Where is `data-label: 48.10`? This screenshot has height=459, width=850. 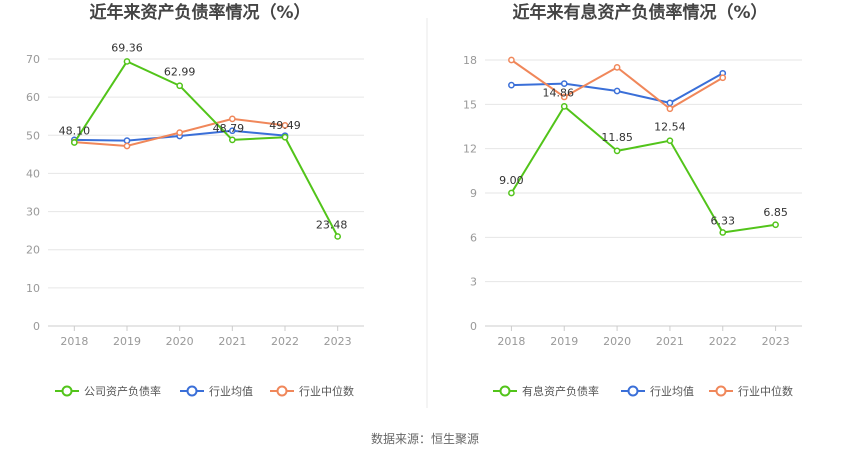
data-label: 48.10 is located at coordinates (75, 131).